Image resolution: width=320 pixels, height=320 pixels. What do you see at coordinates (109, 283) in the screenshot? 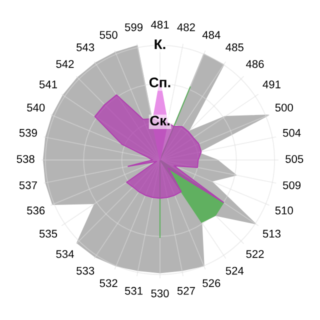
I see `spoke-label: 532` at bounding box center [109, 283].